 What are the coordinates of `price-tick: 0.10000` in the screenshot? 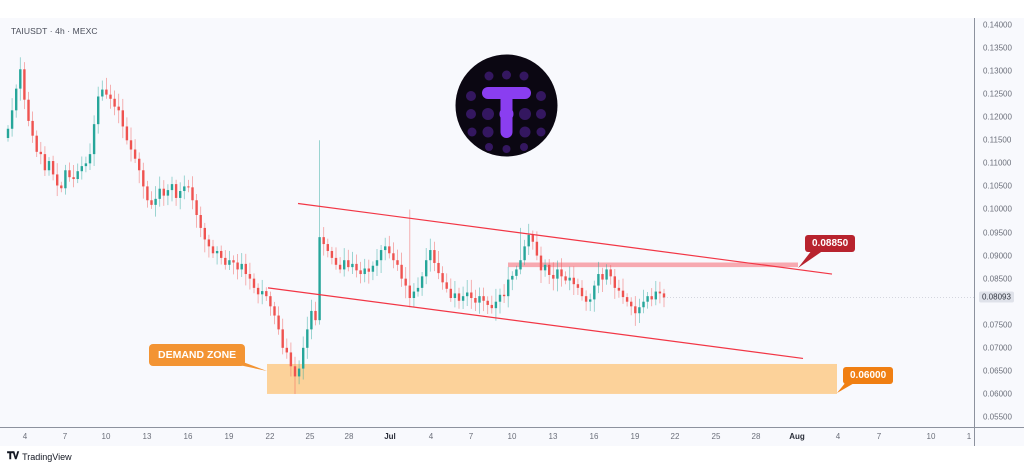 It's located at (997, 209).